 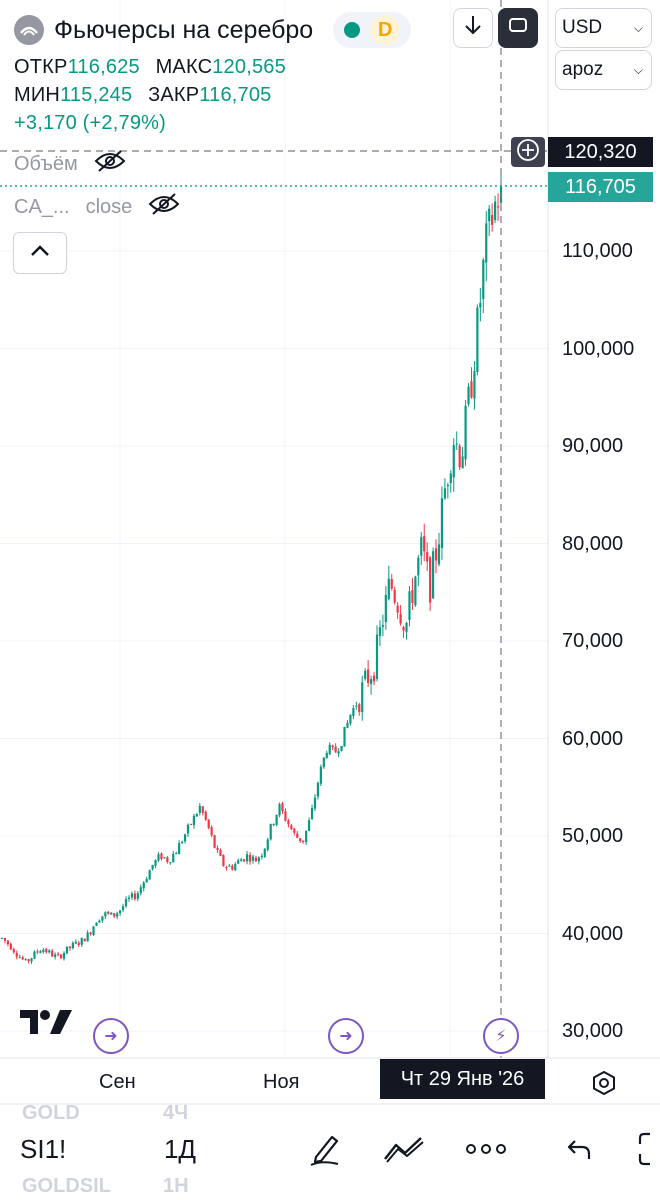 What do you see at coordinates (604, 1083) in the screenshot?
I see `hexagon-settings-icon` at bounding box center [604, 1083].